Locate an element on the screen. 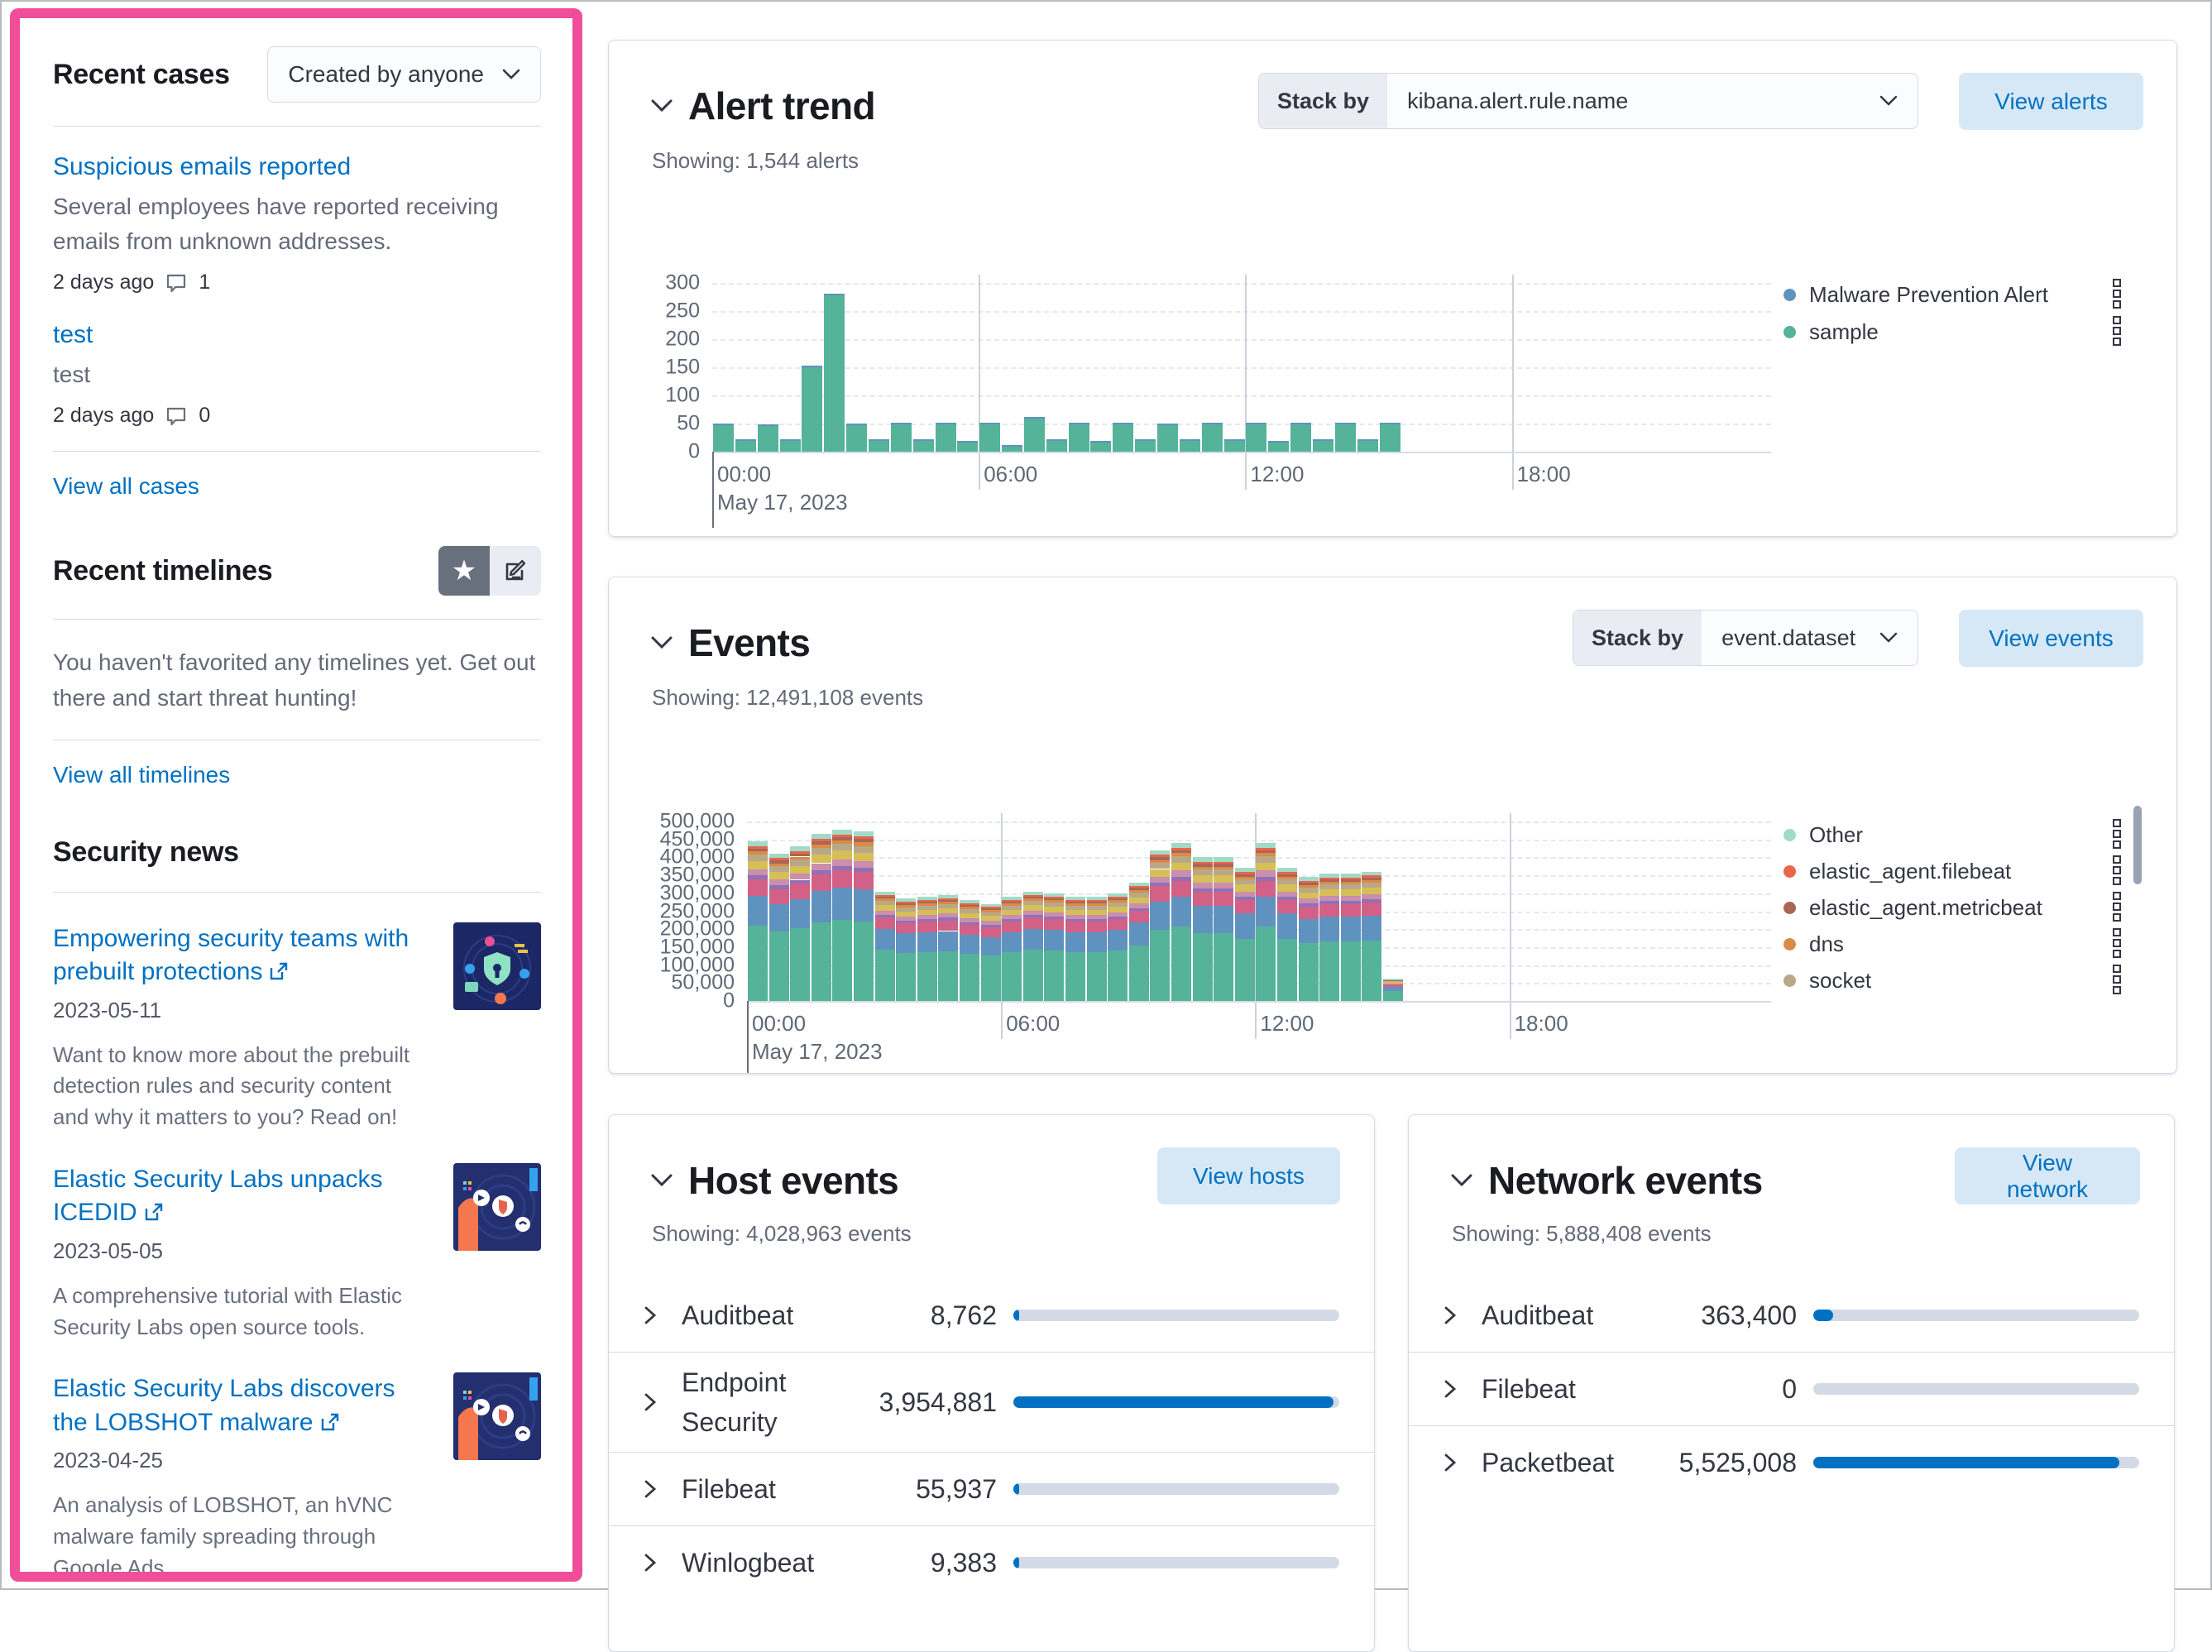  case-title-link: Suspicious emails reported is located at coordinates (202, 166).